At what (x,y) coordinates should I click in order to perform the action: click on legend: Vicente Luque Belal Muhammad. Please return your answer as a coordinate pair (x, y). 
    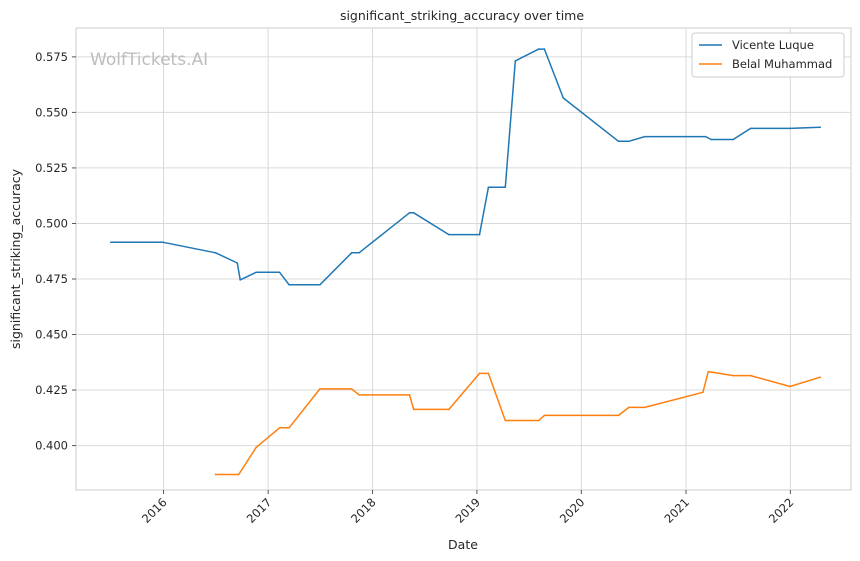
    Looking at the image, I should click on (768, 55).